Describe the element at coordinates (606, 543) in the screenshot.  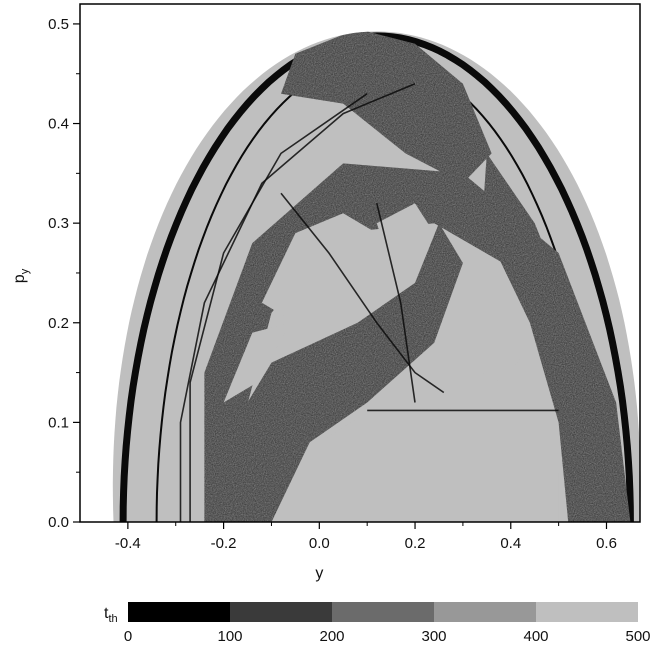
I see `x-tick-label: 0.6` at that location.